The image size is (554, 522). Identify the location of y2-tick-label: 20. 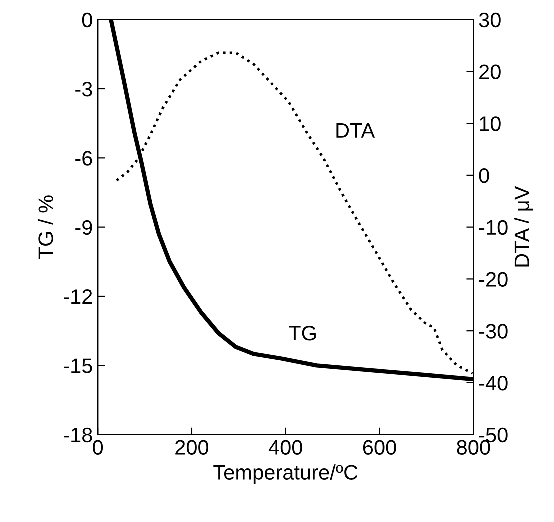
(490, 72).